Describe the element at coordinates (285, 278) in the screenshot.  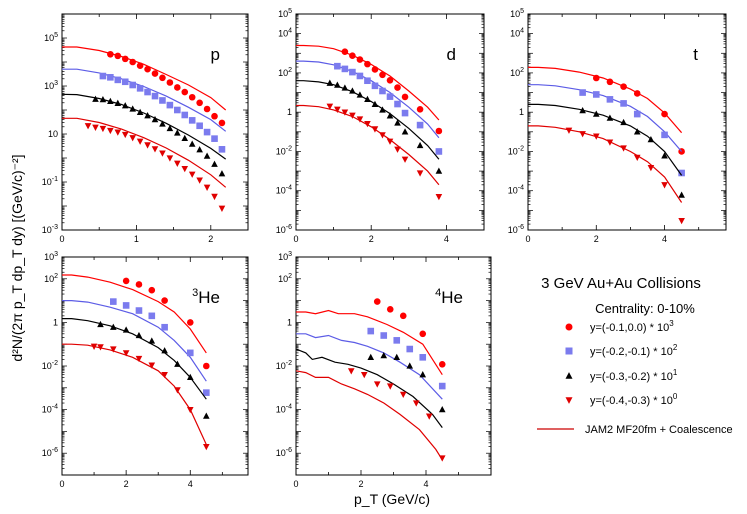
I see `y-tick-label: 10²` at that location.